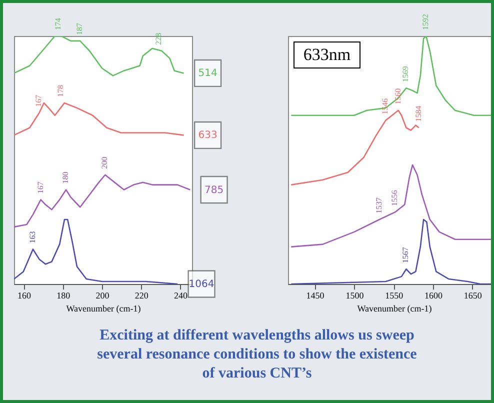 The image size is (494, 403). I want to click on annotation: 1546, so click(385, 106).